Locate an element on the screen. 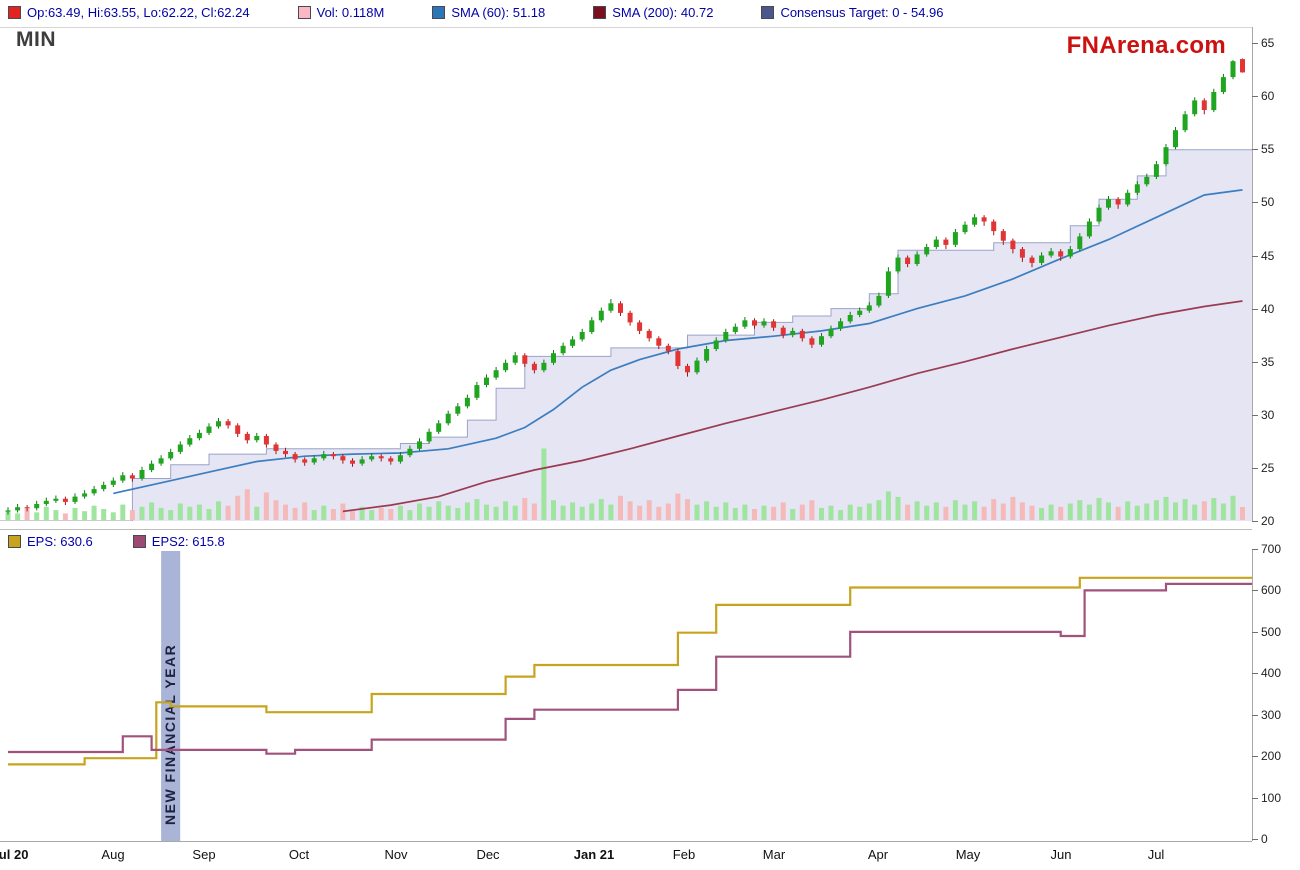 This screenshot has width=1300, height=870. fnarena-logo: FNArena.com is located at coordinates (1146, 45).